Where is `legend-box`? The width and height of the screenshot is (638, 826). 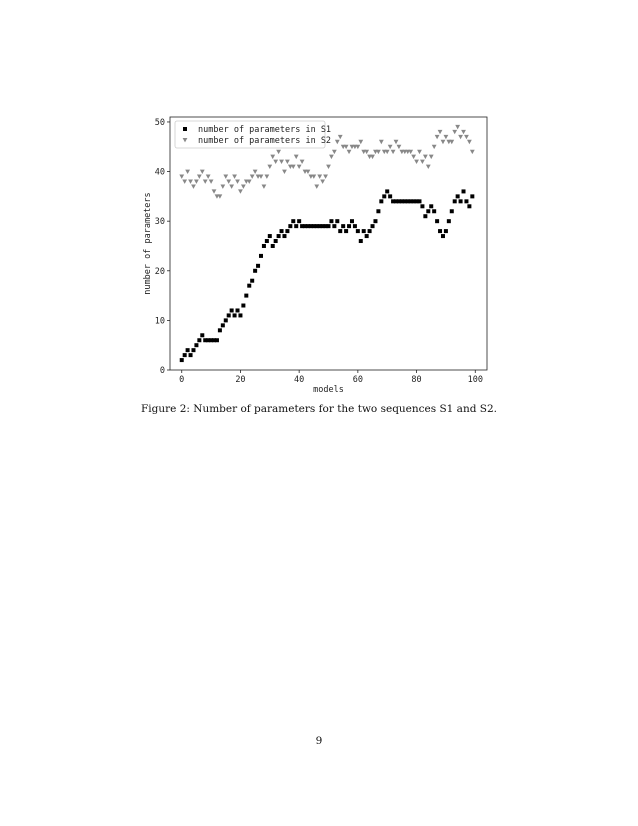 legend-box is located at coordinates (250, 134).